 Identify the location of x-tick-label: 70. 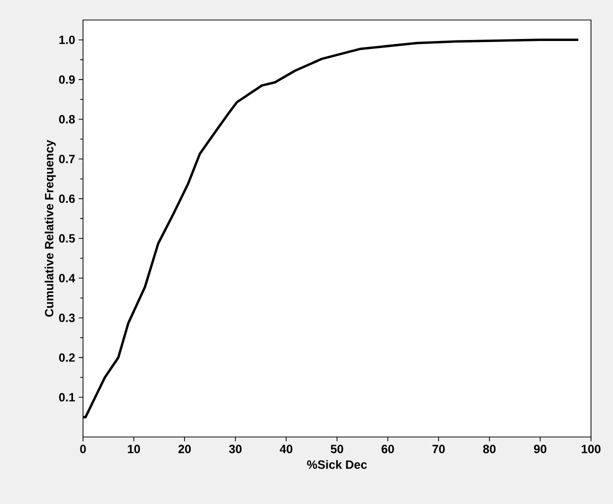
(438, 449).